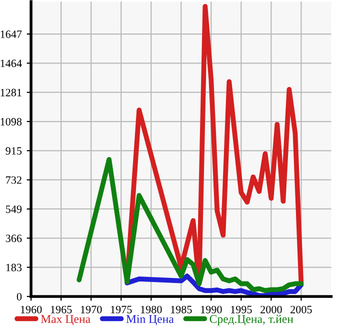 Image resolution: width=345 pixels, height=335 pixels. Describe the element at coordinates (11, 92) in the screenshot. I see `y-tick-label: 1281` at that location.